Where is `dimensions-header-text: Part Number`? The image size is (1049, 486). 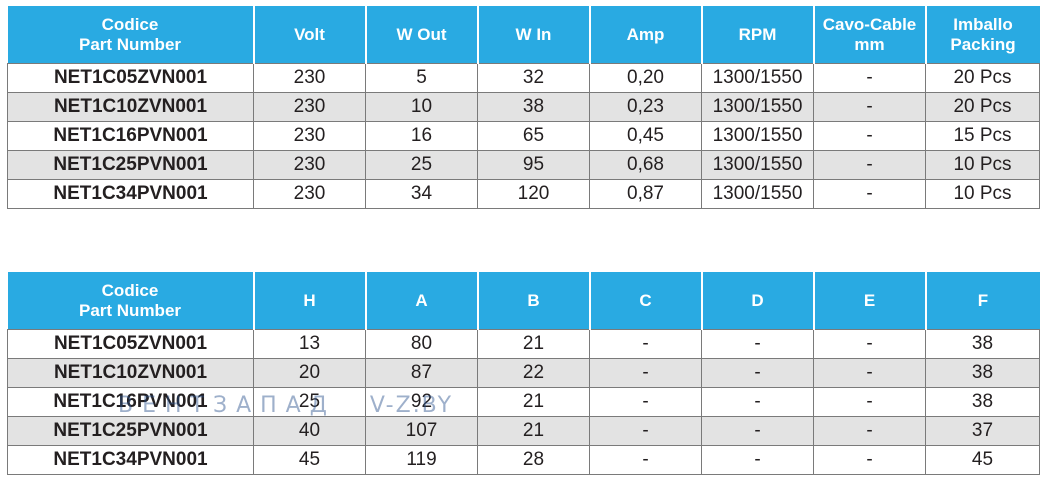 dimensions-header-text: Part Number is located at coordinates (130, 310).